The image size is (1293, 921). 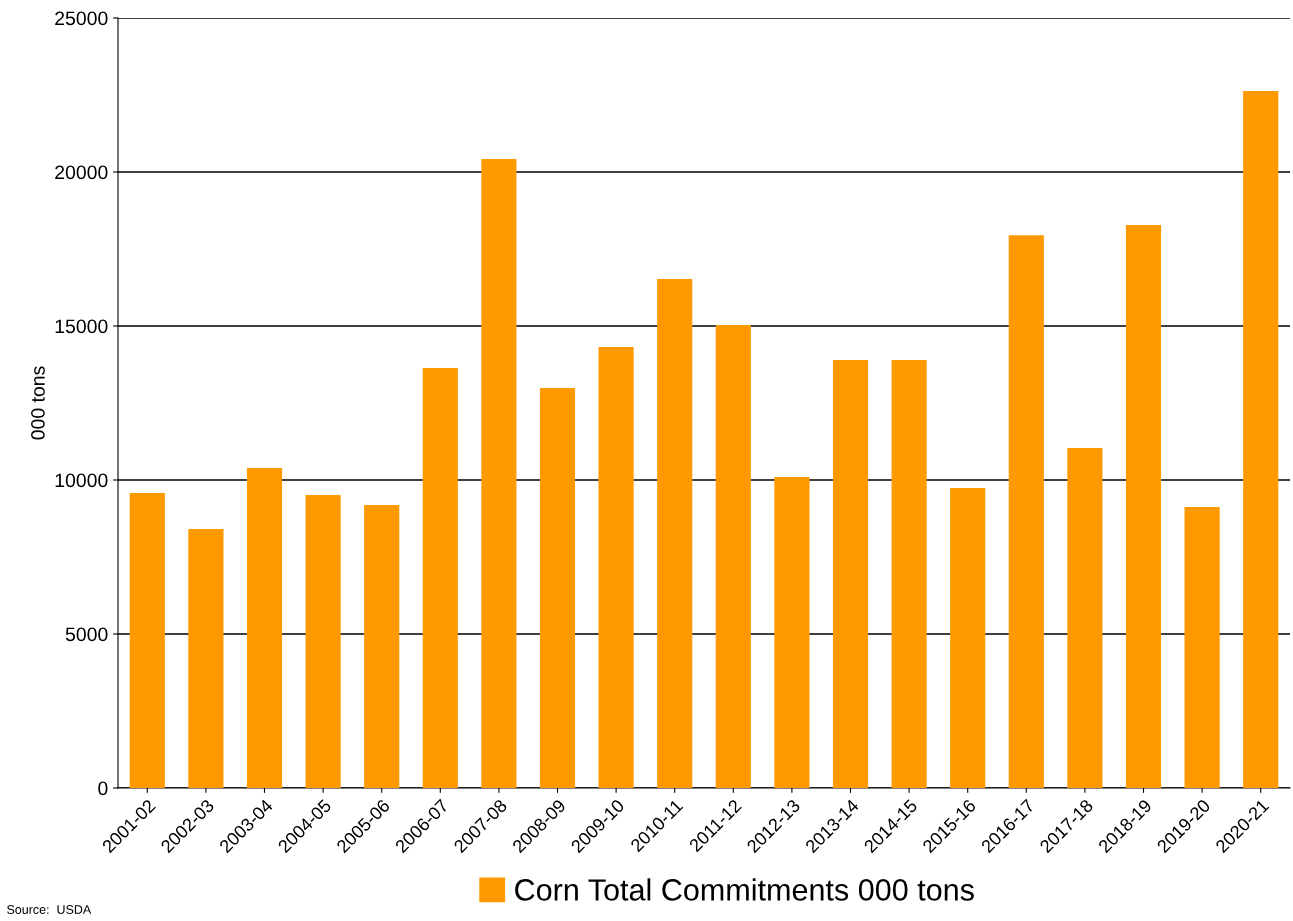 What do you see at coordinates (81, 172) in the screenshot?
I see `y-tick-label: 20000` at bounding box center [81, 172].